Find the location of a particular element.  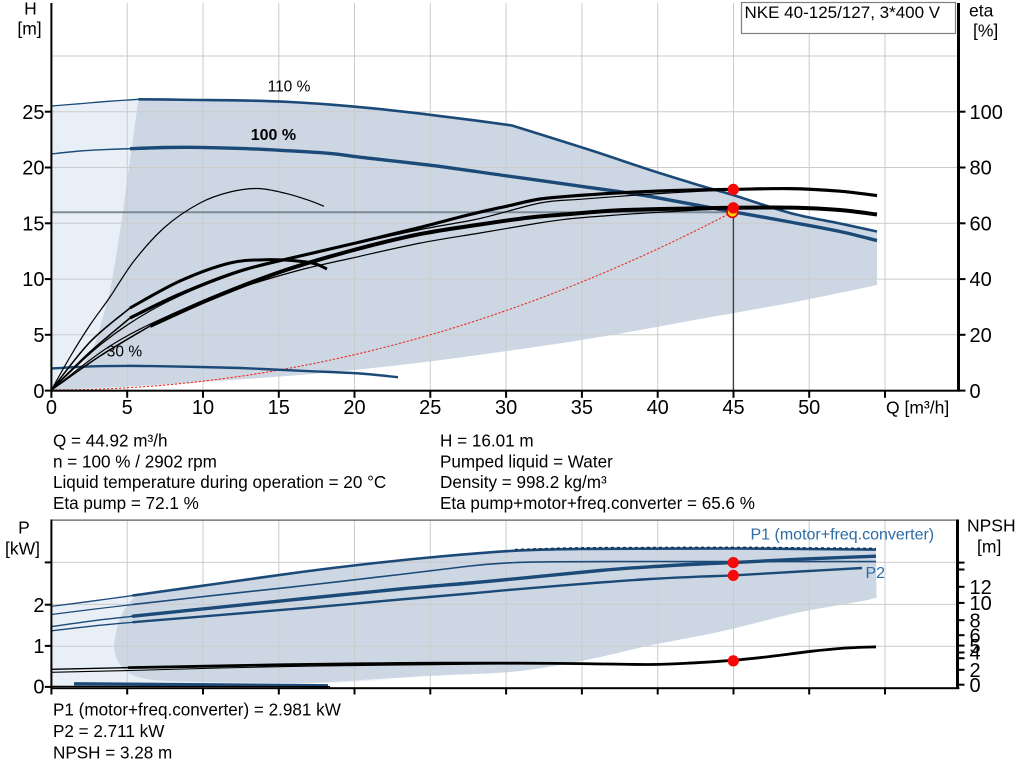

svg-text: 100 % is located at coordinates (273, 135).